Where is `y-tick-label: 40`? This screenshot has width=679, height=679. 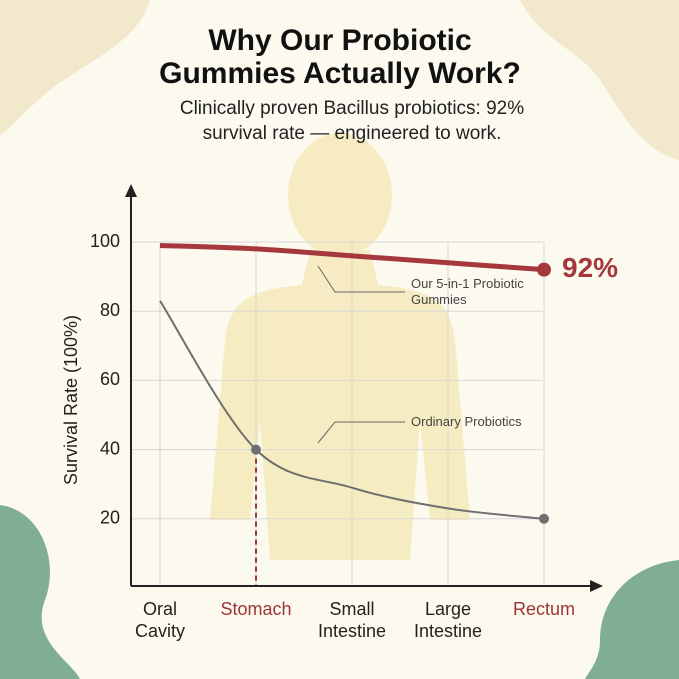 y-tick-label: 40 is located at coordinates (110, 448).